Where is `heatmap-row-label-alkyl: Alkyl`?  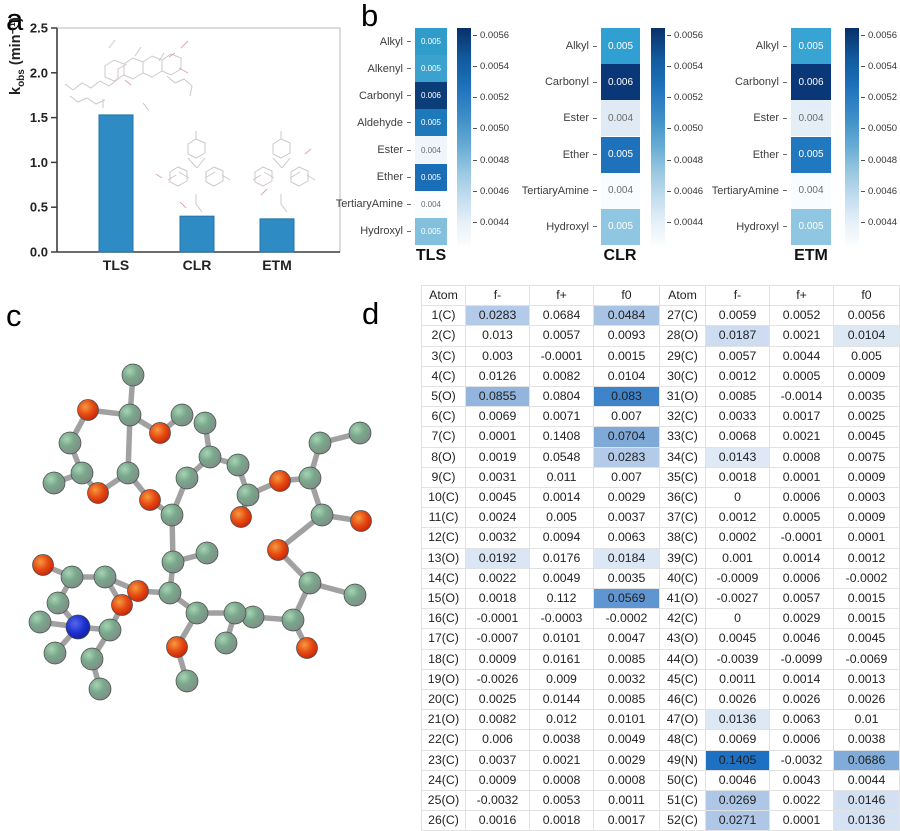 heatmap-row-label-alkyl: Alkyl is located at coordinates (724, 46).